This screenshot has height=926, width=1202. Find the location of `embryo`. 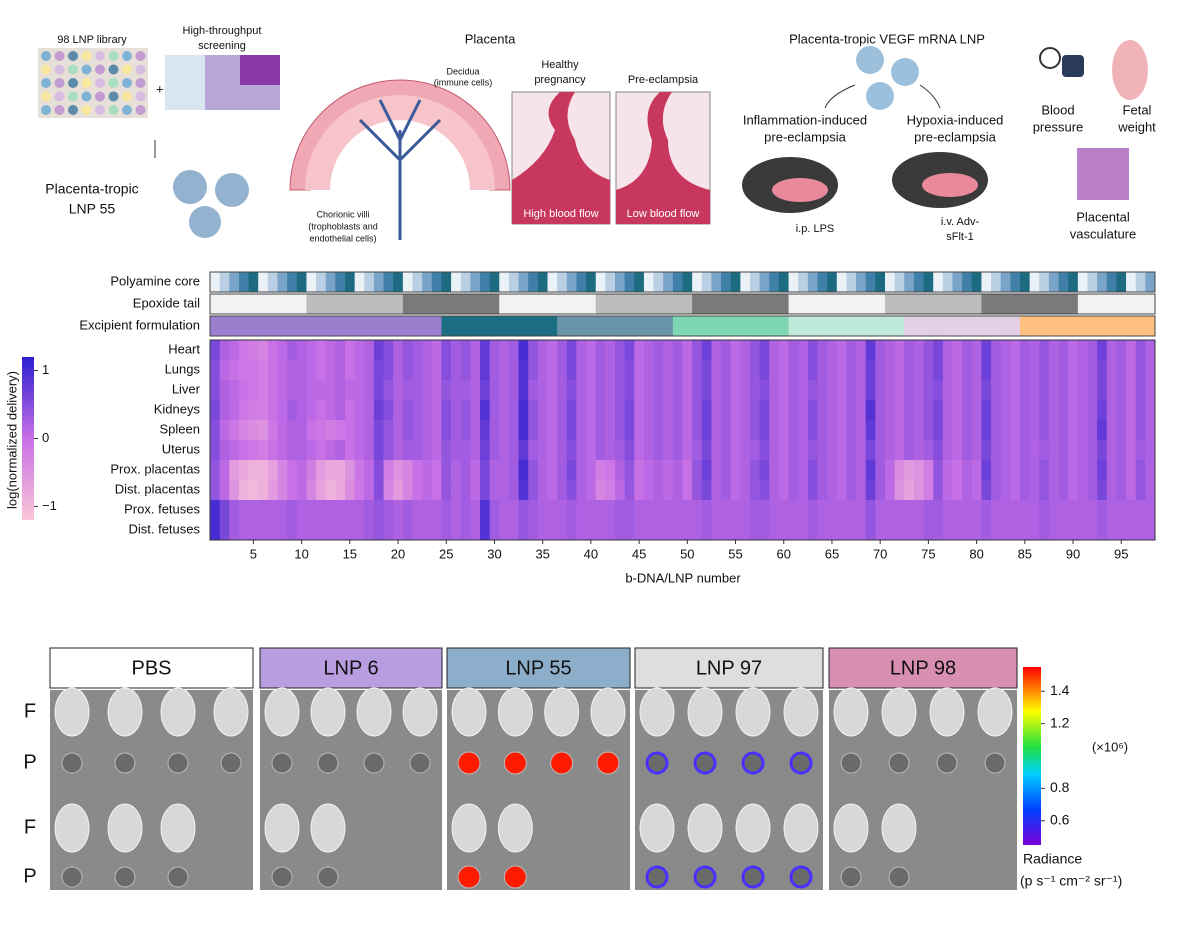

embryo is located at coordinates (328, 712).